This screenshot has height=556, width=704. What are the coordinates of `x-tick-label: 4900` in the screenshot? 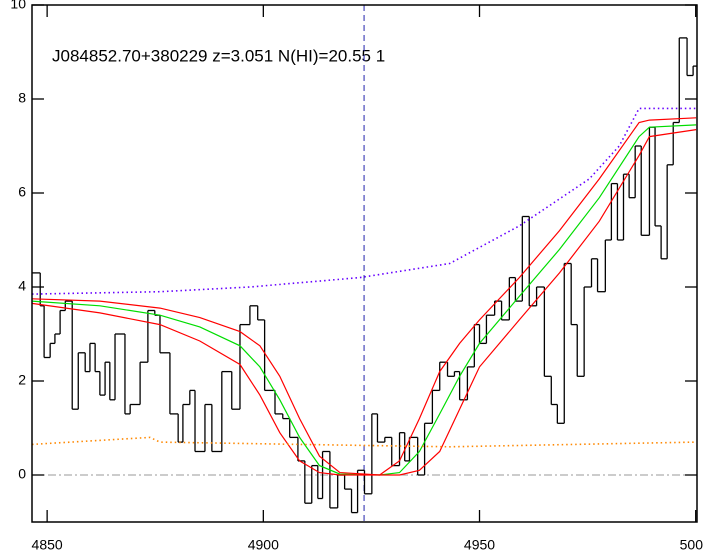 It's located at (263, 545).